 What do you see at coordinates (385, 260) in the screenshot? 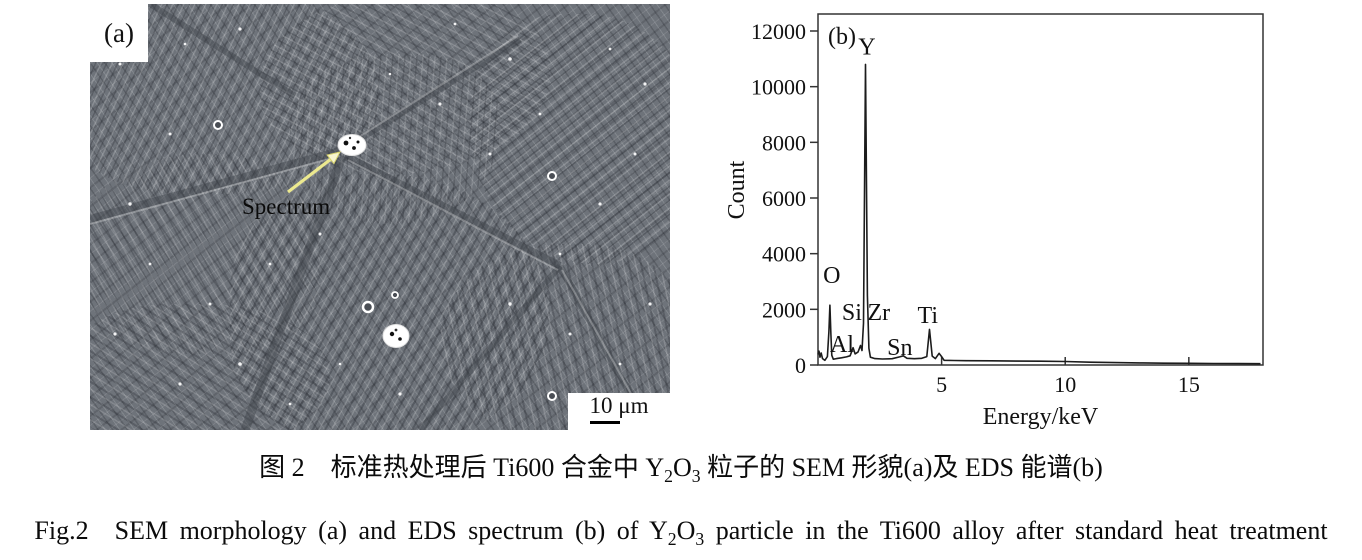
I see `ring-pores` at bounding box center [385, 260].